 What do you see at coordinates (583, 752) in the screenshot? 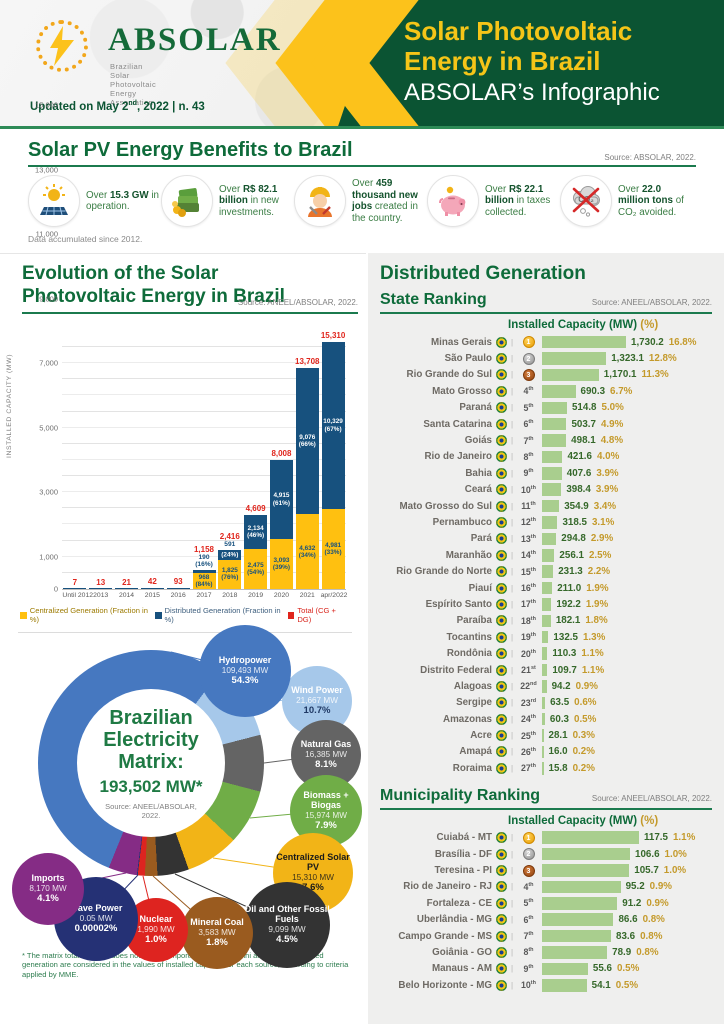
I see `rank-percent: 0.2%` at bounding box center [583, 752].